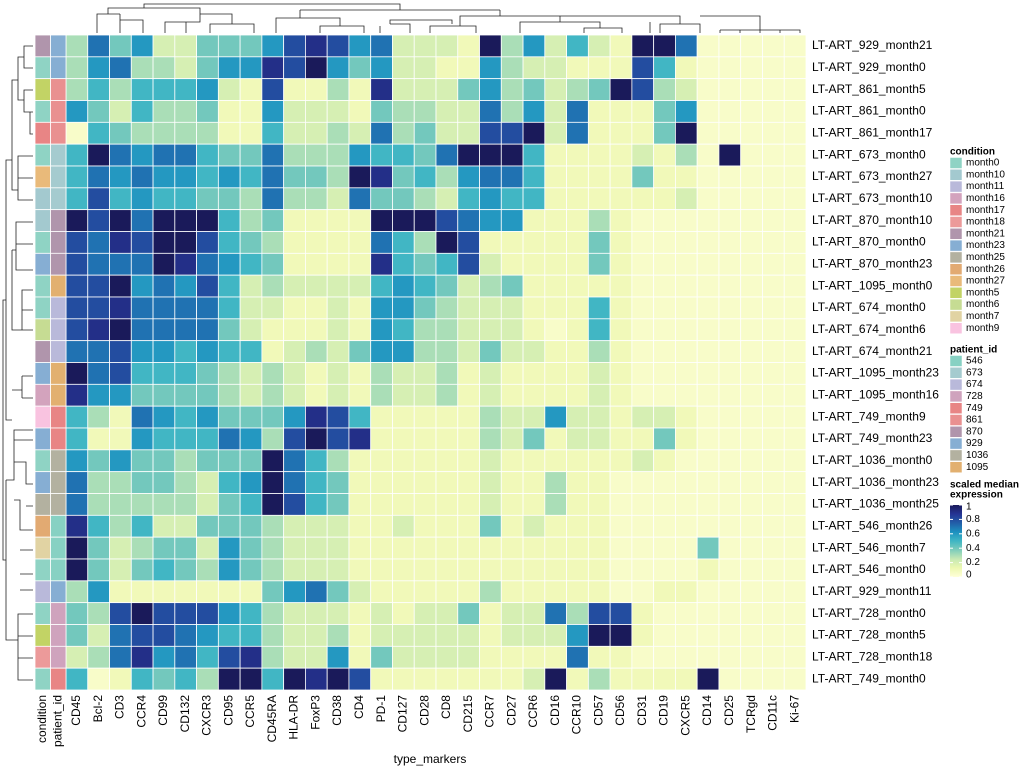  Describe the element at coordinates (956, 163) in the screenshot. I see `legend-swatch` at that location.